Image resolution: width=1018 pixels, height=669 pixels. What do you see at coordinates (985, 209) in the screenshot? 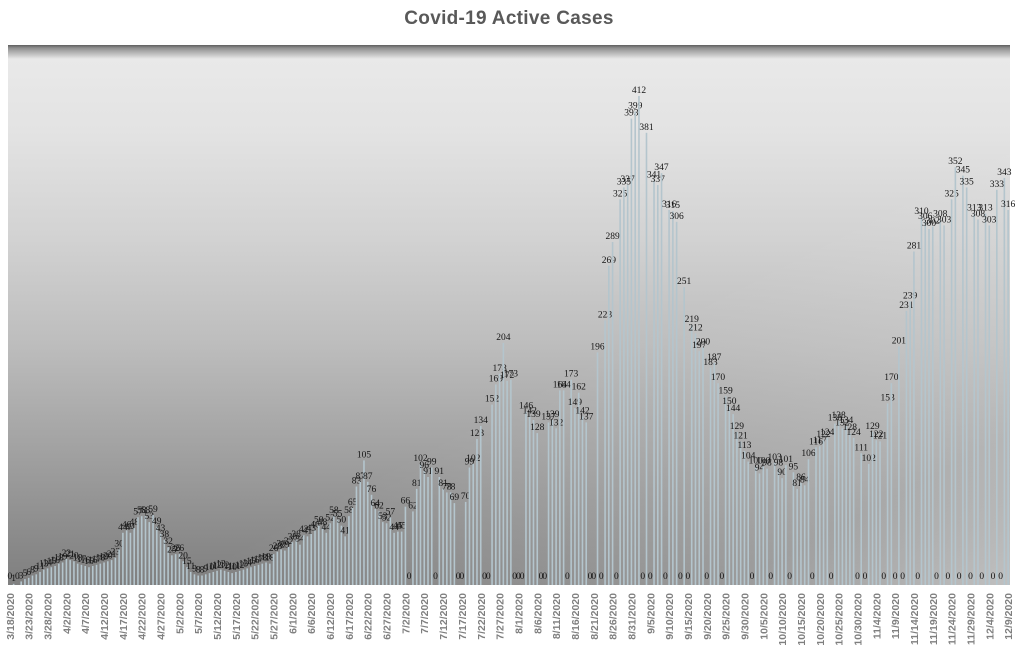
I see `bar-value-label: 313` at bounding box center [985, 209].